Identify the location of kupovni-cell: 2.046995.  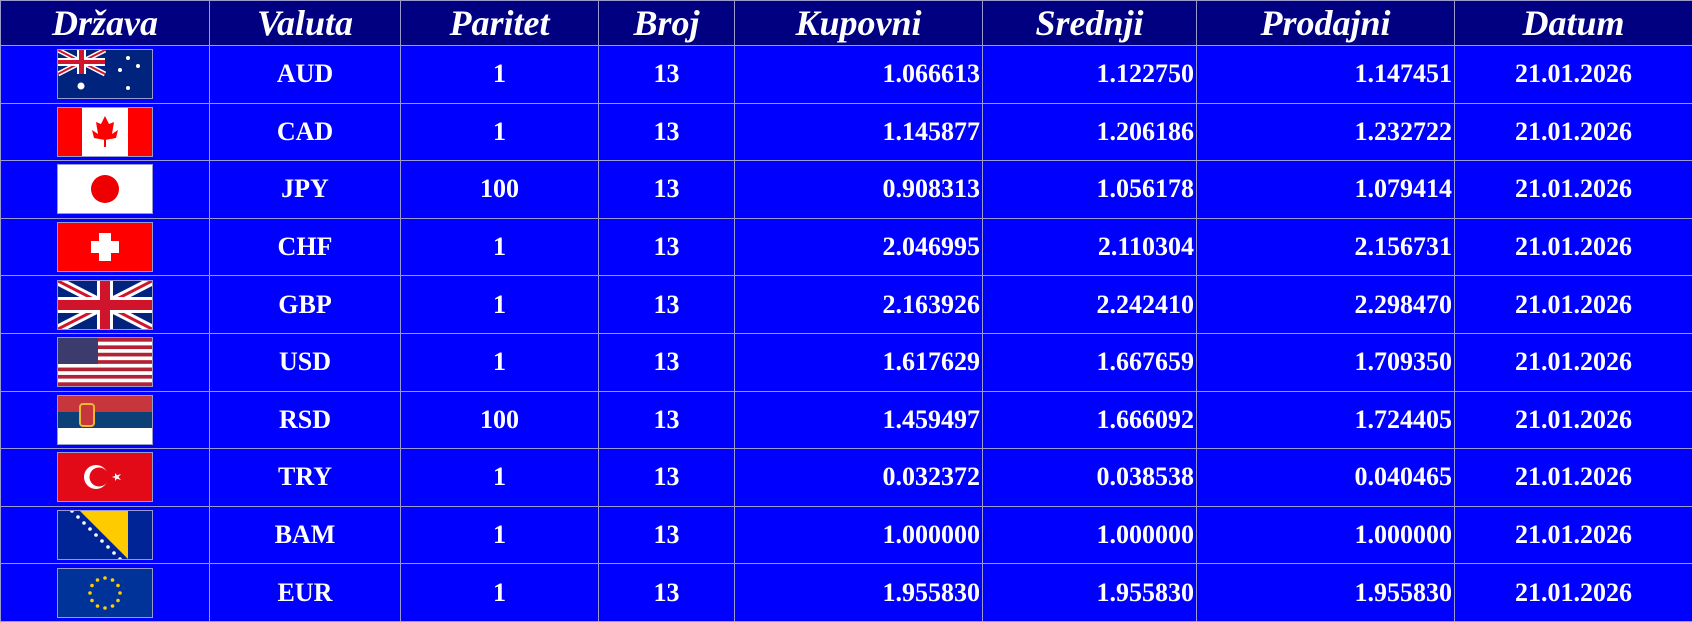
(859, 247).